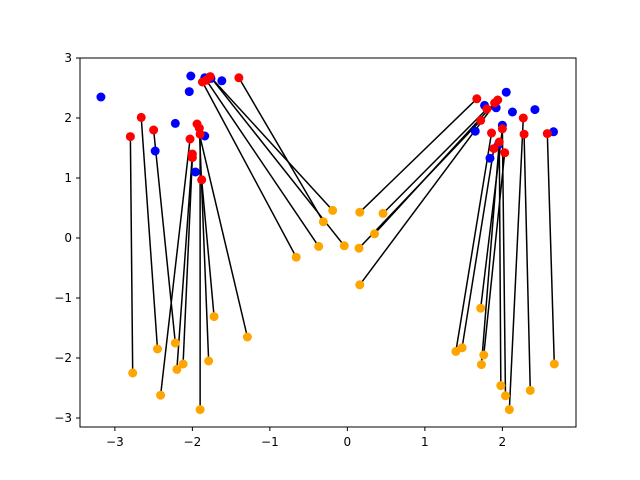 Image resolution: width=640 pixels, height=480 pixels. Describe the element at coordinates (270, 442) in the screenshot. I see `x-tick-label: −1` at that location.